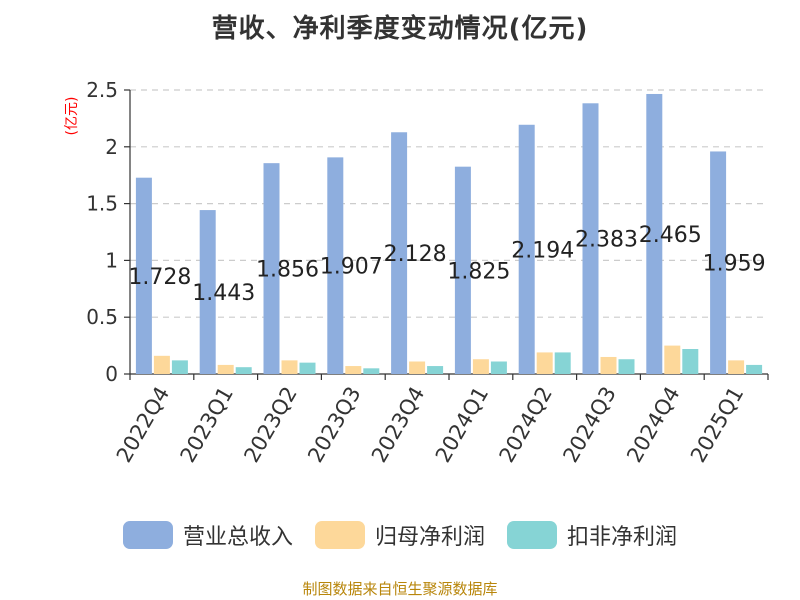 Image resolution: width=800 pixels, height=600 pixels. Describe the element at coordinates (159, 277) in the screenshot. I see `data-label: 1.728` at that location.